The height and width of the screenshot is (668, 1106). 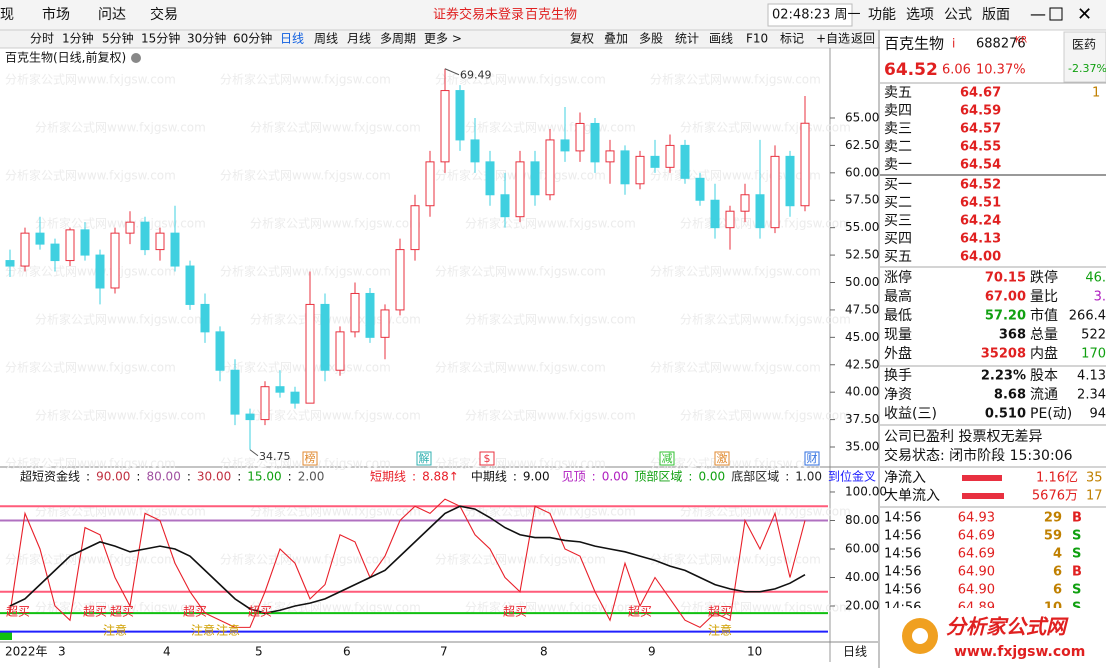 I want to click on event-marker: 财, so click(x=812, y=458).